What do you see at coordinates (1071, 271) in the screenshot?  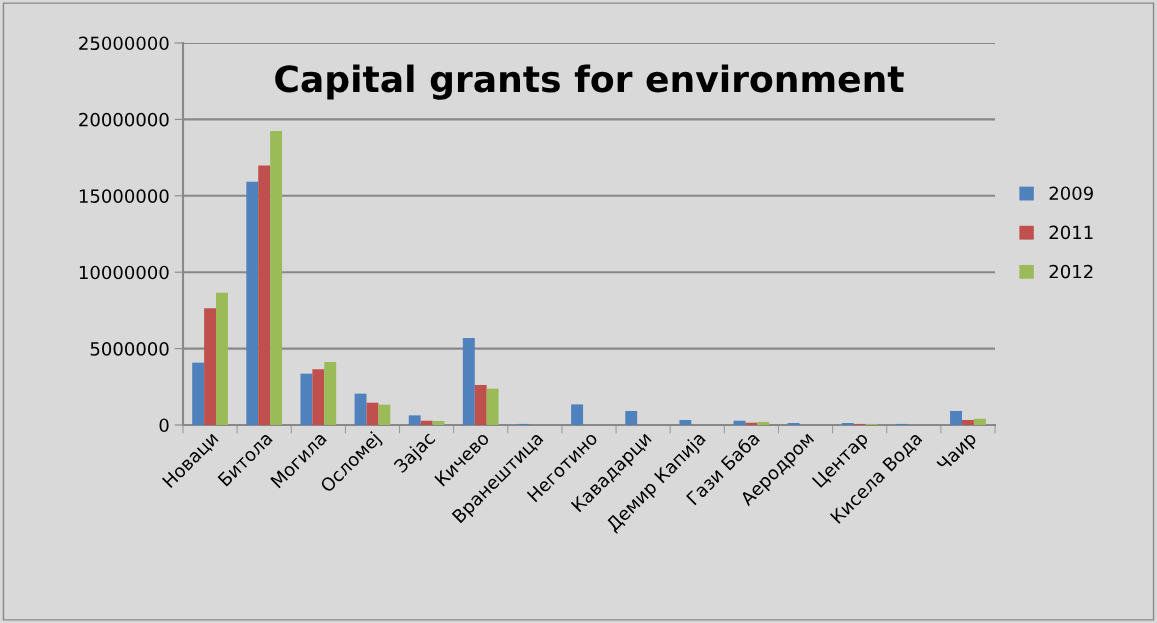 I see `legend-label: 2012` at bounding box center [1071, 271].